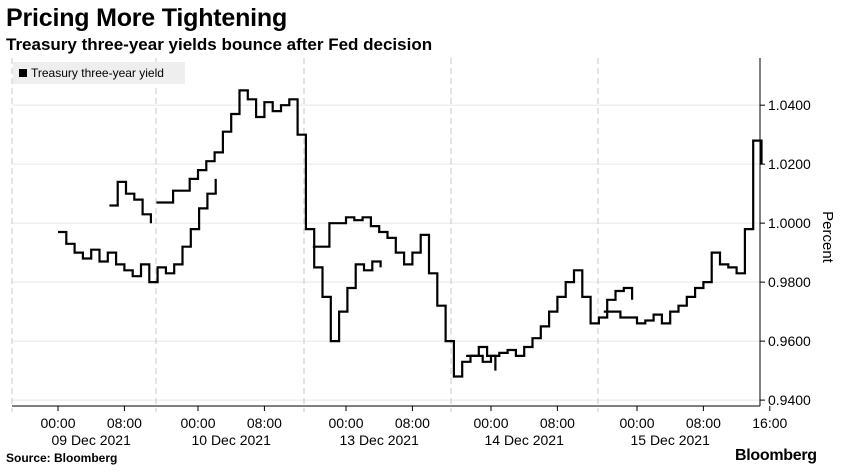 This screenshot has width=859, height=475. Describe the element at coordinates (789, 164) in the screenshot. I see `y-tick-label: 1.0200` at that location.